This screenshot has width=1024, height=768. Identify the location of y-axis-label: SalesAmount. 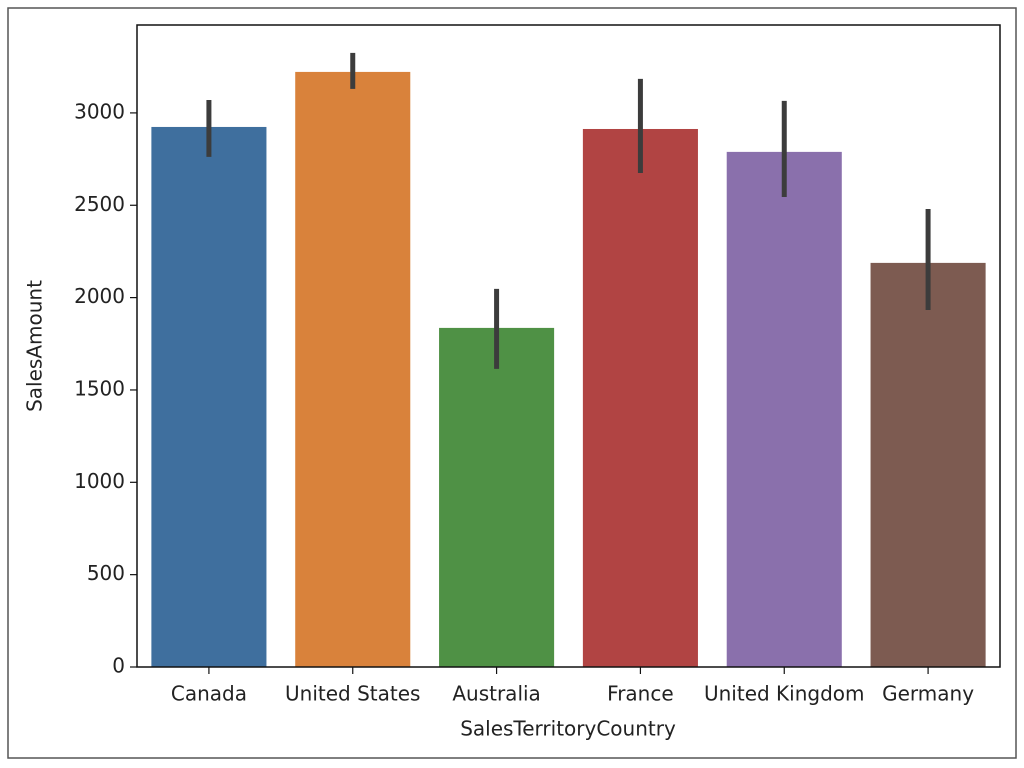
(35, 346).